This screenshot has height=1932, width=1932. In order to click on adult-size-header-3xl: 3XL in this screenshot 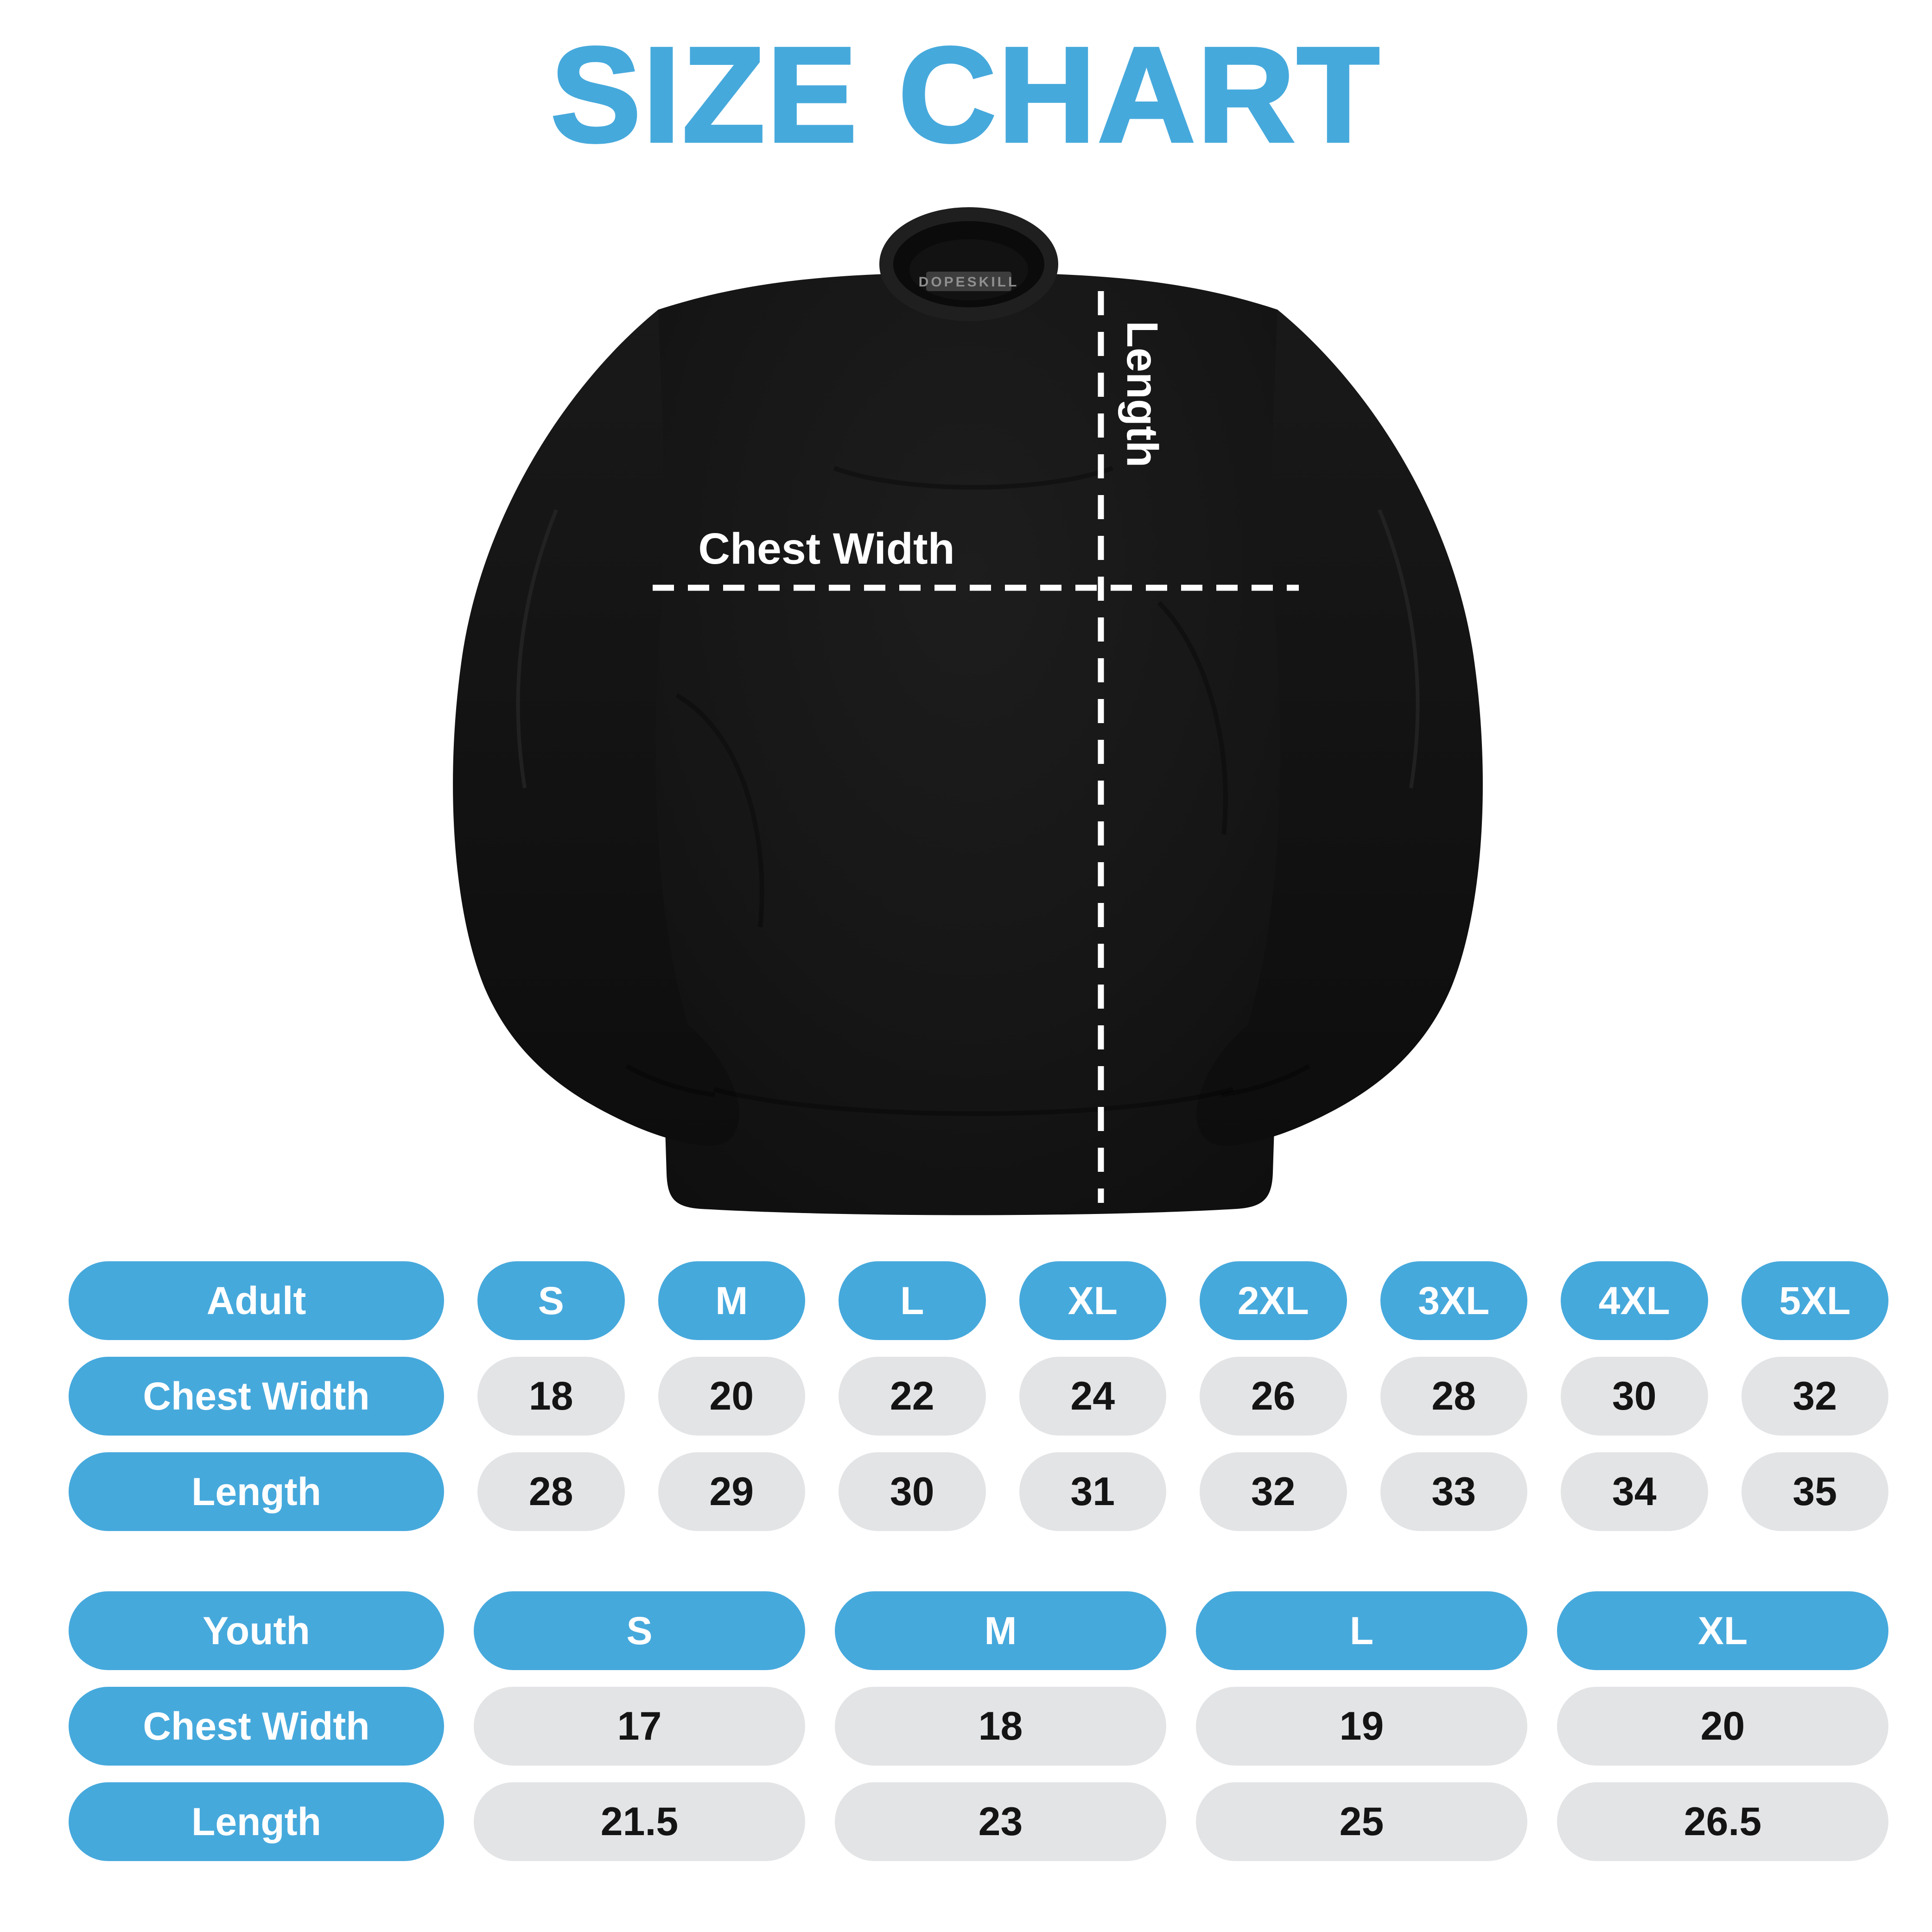, I will do `click(1453, 1300)`.